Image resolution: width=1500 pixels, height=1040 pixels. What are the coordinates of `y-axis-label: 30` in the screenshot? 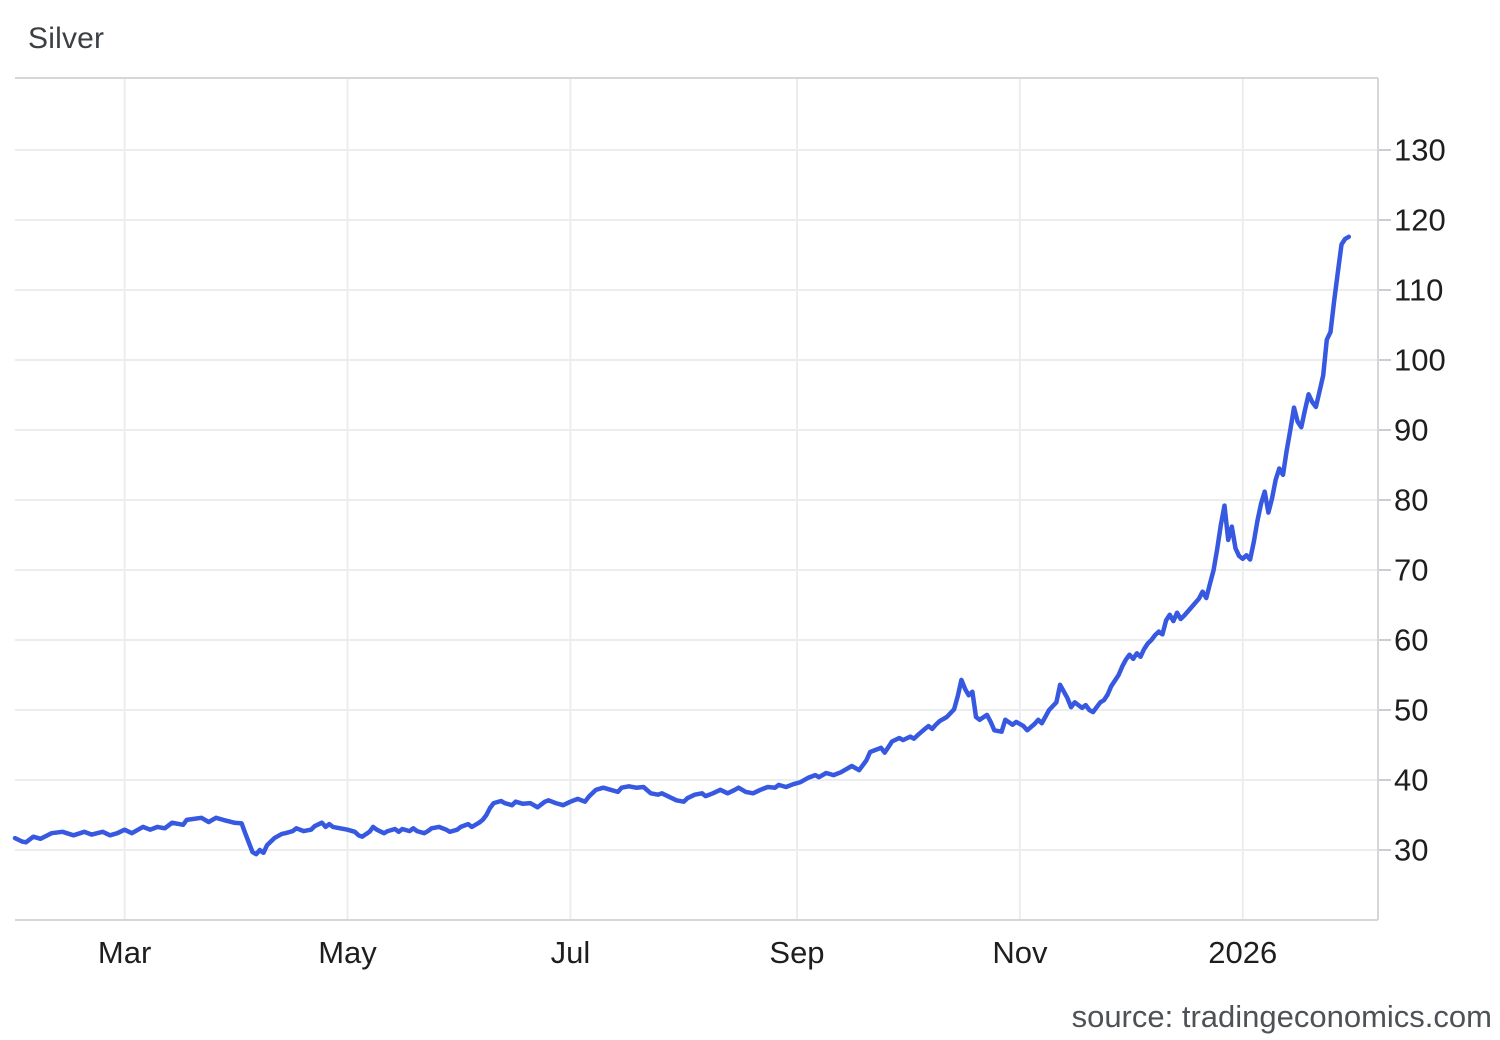 It's located at (1411, 850).